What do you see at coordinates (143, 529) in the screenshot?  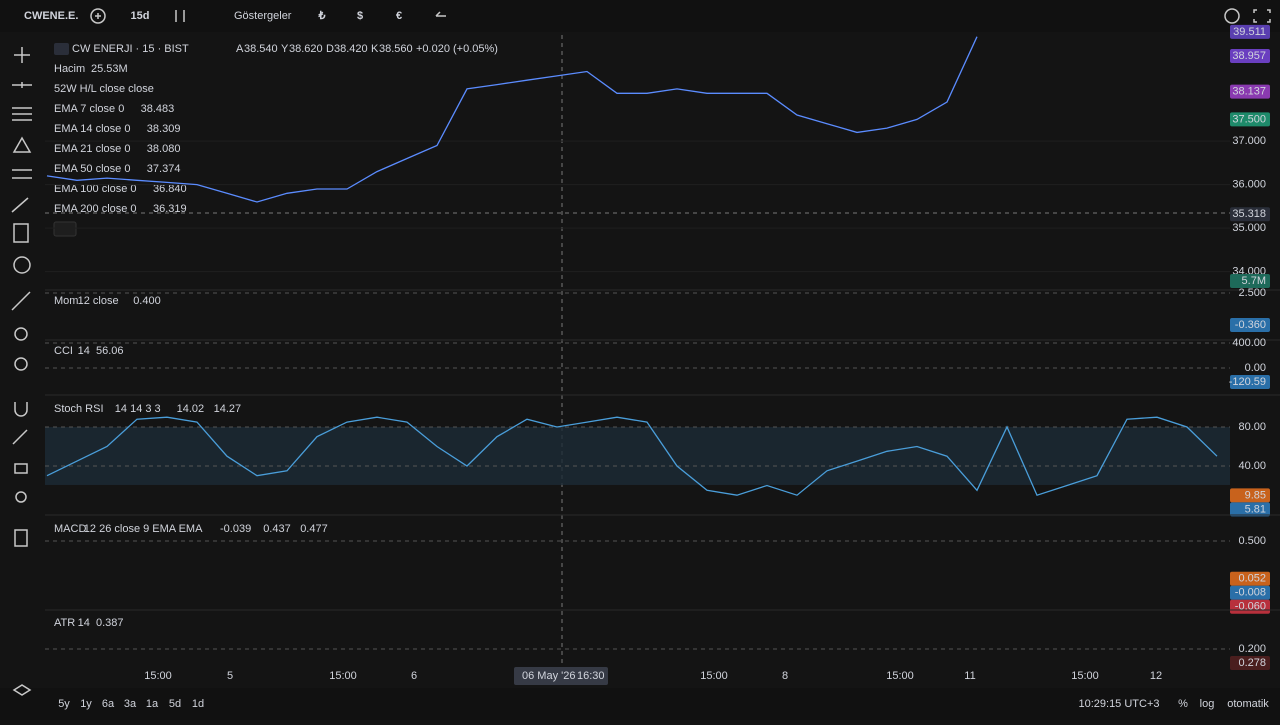 I see `pane-params: 12 26 close 9 EMA EMA` at bounding box center [143, 529].